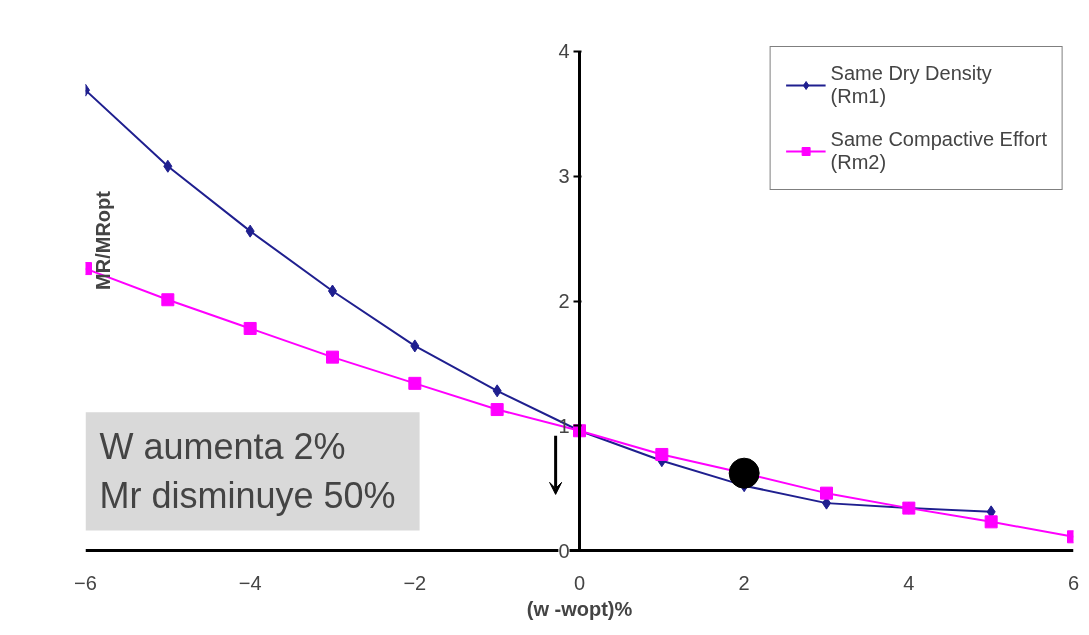 The image size is (1089, 635). I want to click on x-tick-label: −6, so click(85, 582).